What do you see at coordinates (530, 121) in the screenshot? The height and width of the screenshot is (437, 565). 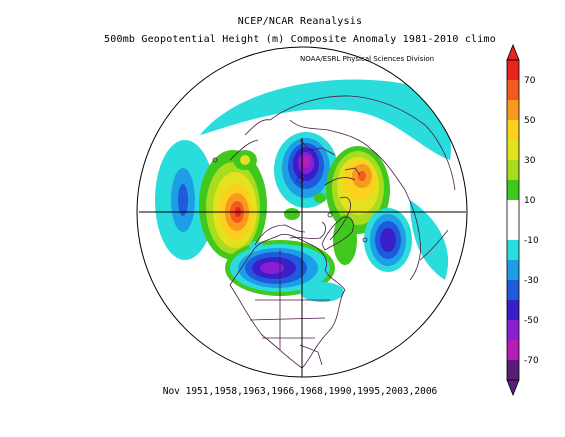 I see `legend-tick-label: 50` at bounding box center [530, 121].